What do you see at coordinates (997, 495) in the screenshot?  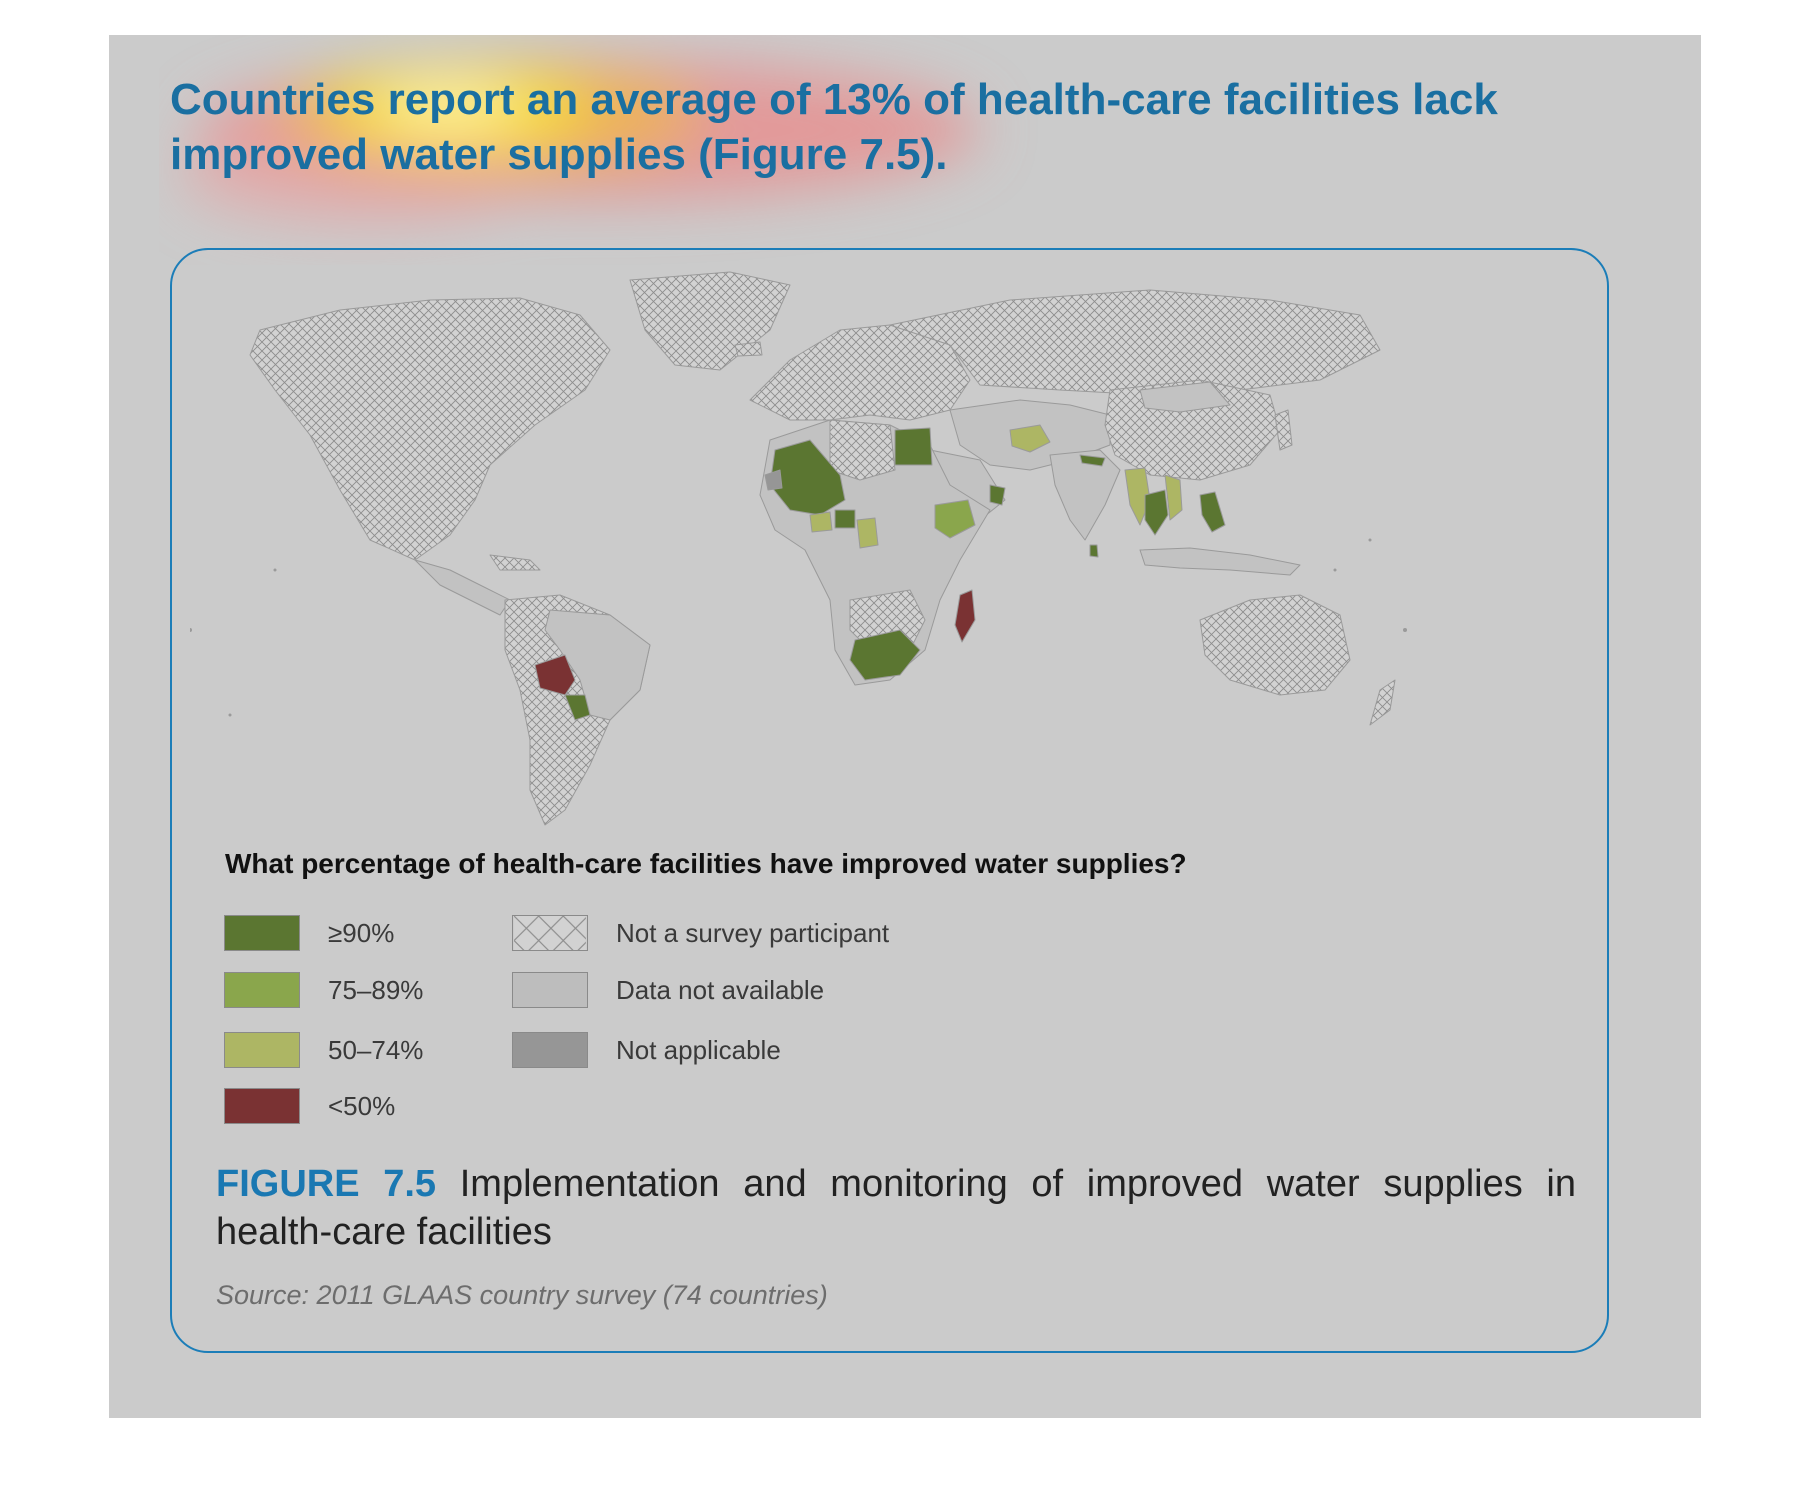 I see `oman-region` at bounding box center [997, 495].